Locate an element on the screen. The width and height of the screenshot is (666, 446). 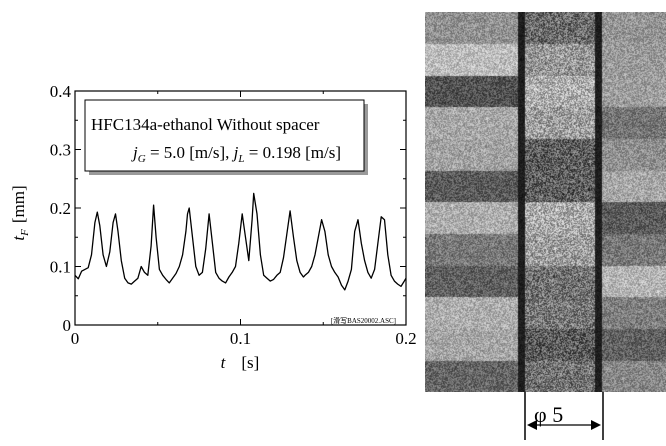
file-tag: [滑写BAS20002.ASC] is located at coordinates (363, 320).